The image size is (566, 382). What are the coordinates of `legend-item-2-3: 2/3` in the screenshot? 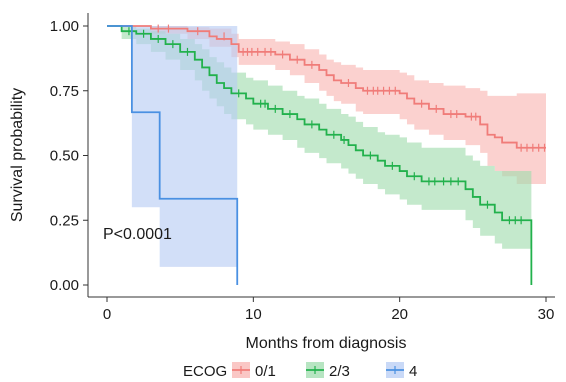 It's located at (328, 371).